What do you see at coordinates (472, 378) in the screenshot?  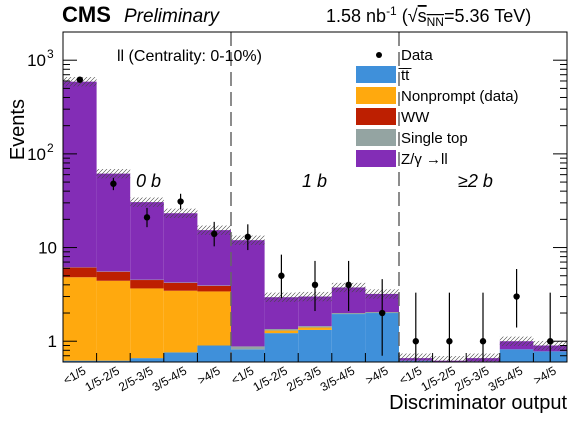 I see `x-tick-label-13: 2/5-3/5` at bounding box center [472, 378].